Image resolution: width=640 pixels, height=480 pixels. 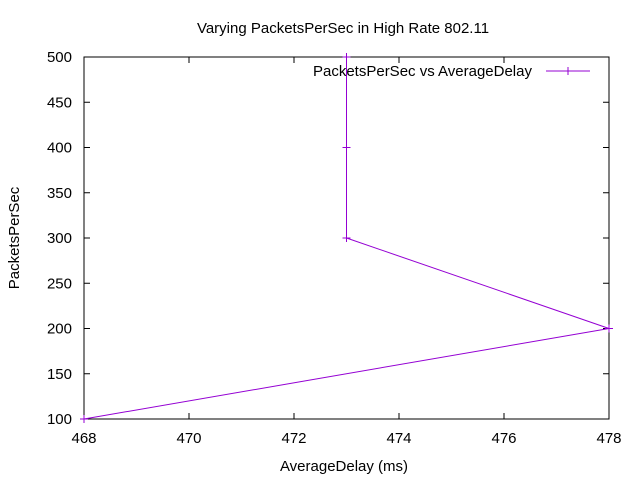 I want to click on y-tick-label: 500, so click(x=59, y=57).